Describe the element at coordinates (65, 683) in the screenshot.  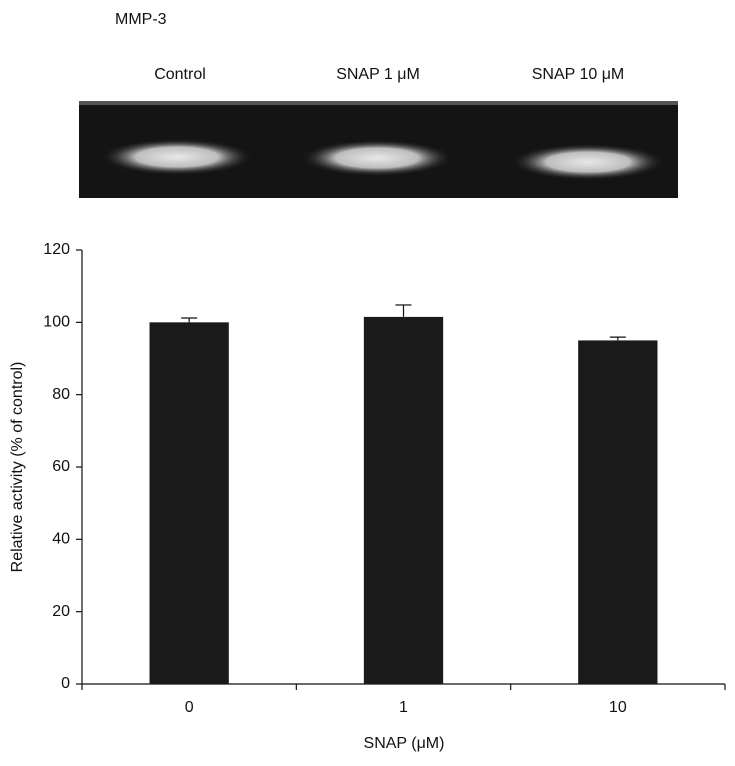
I see `y-tick-label: 0` at that location.